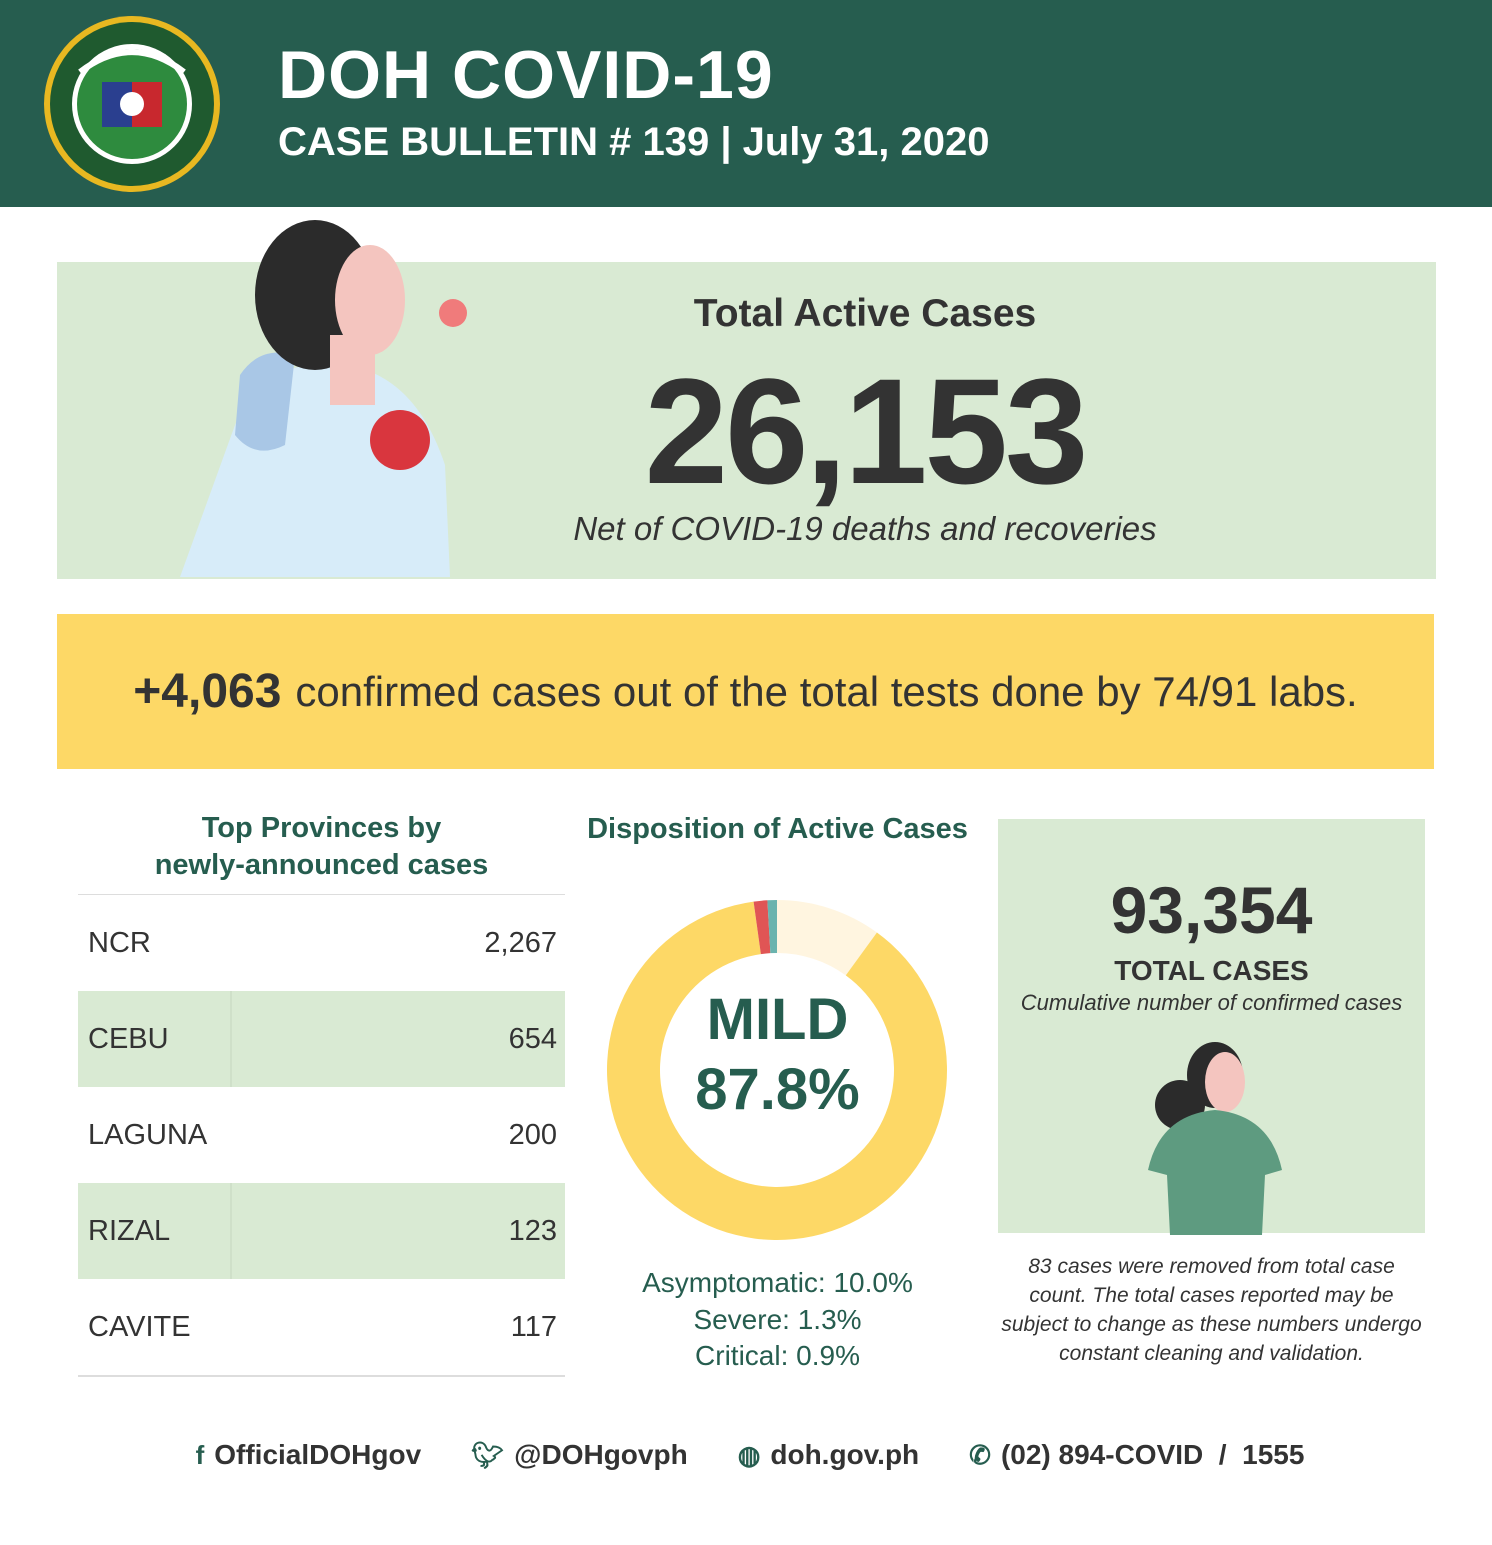 The width and height of the screenshot is (1492, 1545). I want to click on donut-center-label: MILD 87.8%, so click(777, 1055).